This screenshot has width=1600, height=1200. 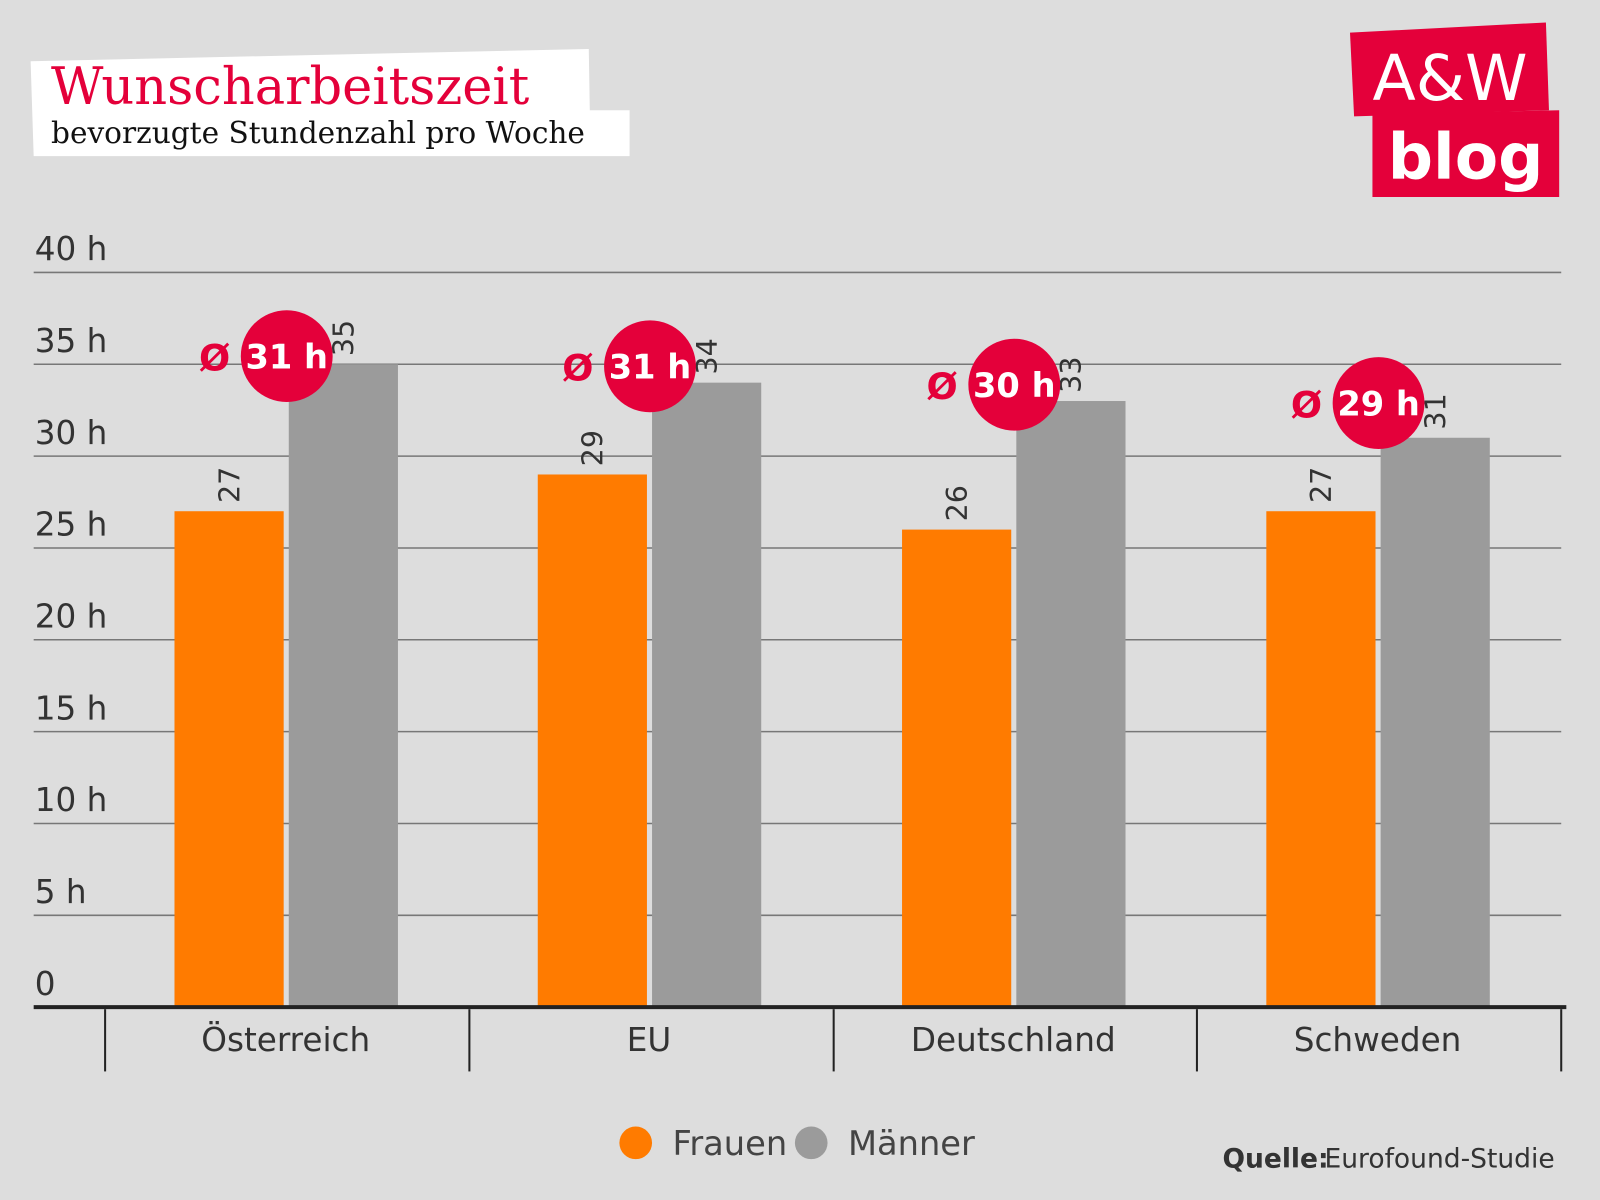 What do you see at coordinates (285, 1040) in the screenshot?
I see `category-label: Österreich` at bounding box center [285, 1040].